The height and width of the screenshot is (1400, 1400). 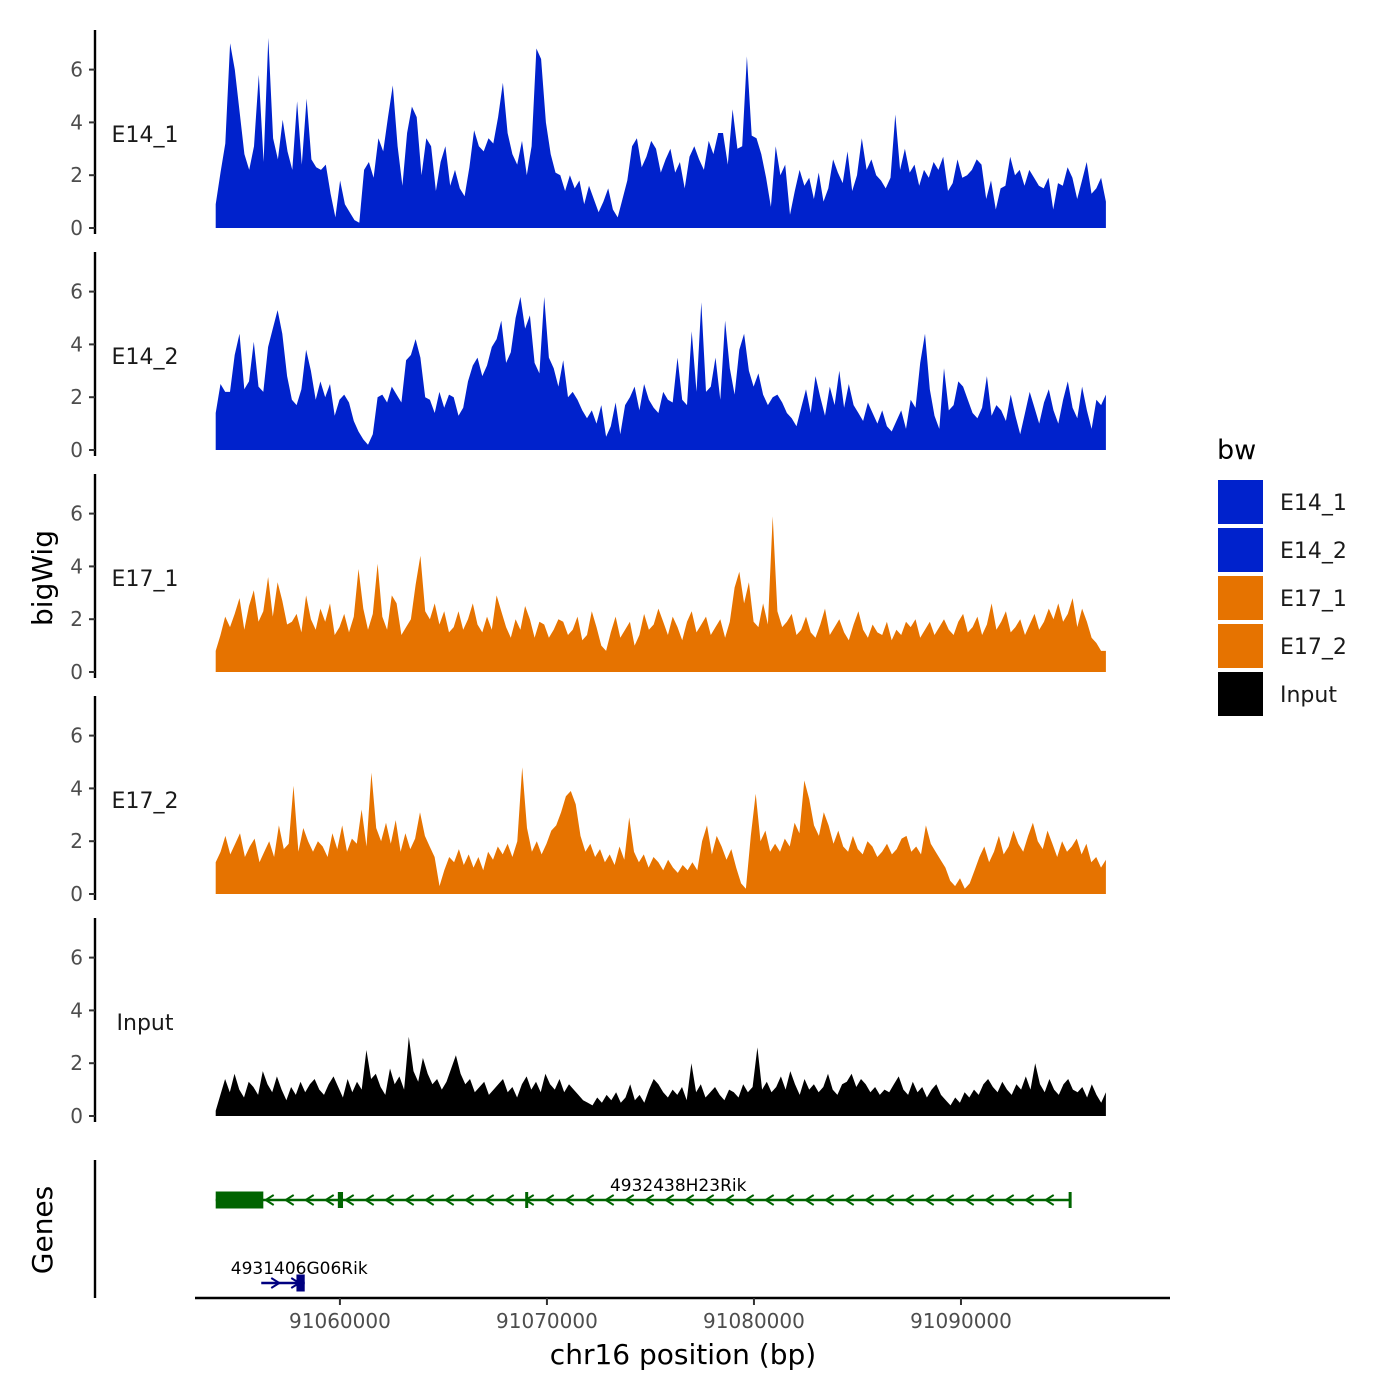 I want to click on legend-label: E17_1, so click(x=1313, y=599).